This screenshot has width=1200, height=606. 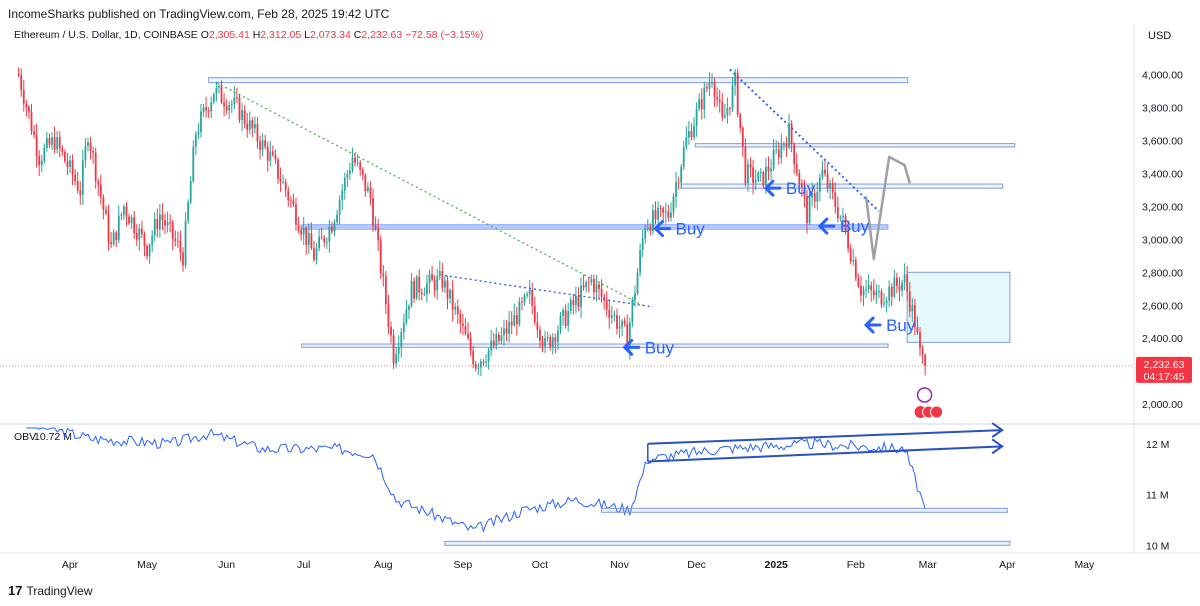 What do you see at coordinates (106, 35) in the screenshot?
I see `symbol-name: Ethereum / U.S. Dollar, 1D, COINBASE` at bounding box center [106, 35].